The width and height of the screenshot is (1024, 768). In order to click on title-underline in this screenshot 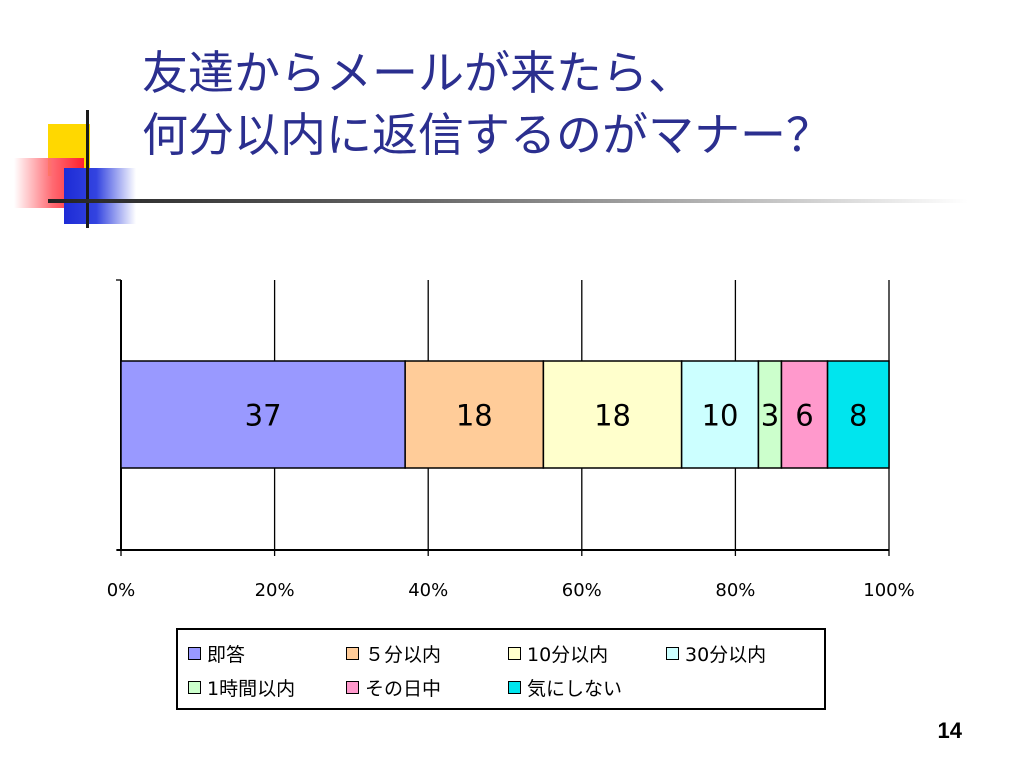, I will do `click(508, 201)`.